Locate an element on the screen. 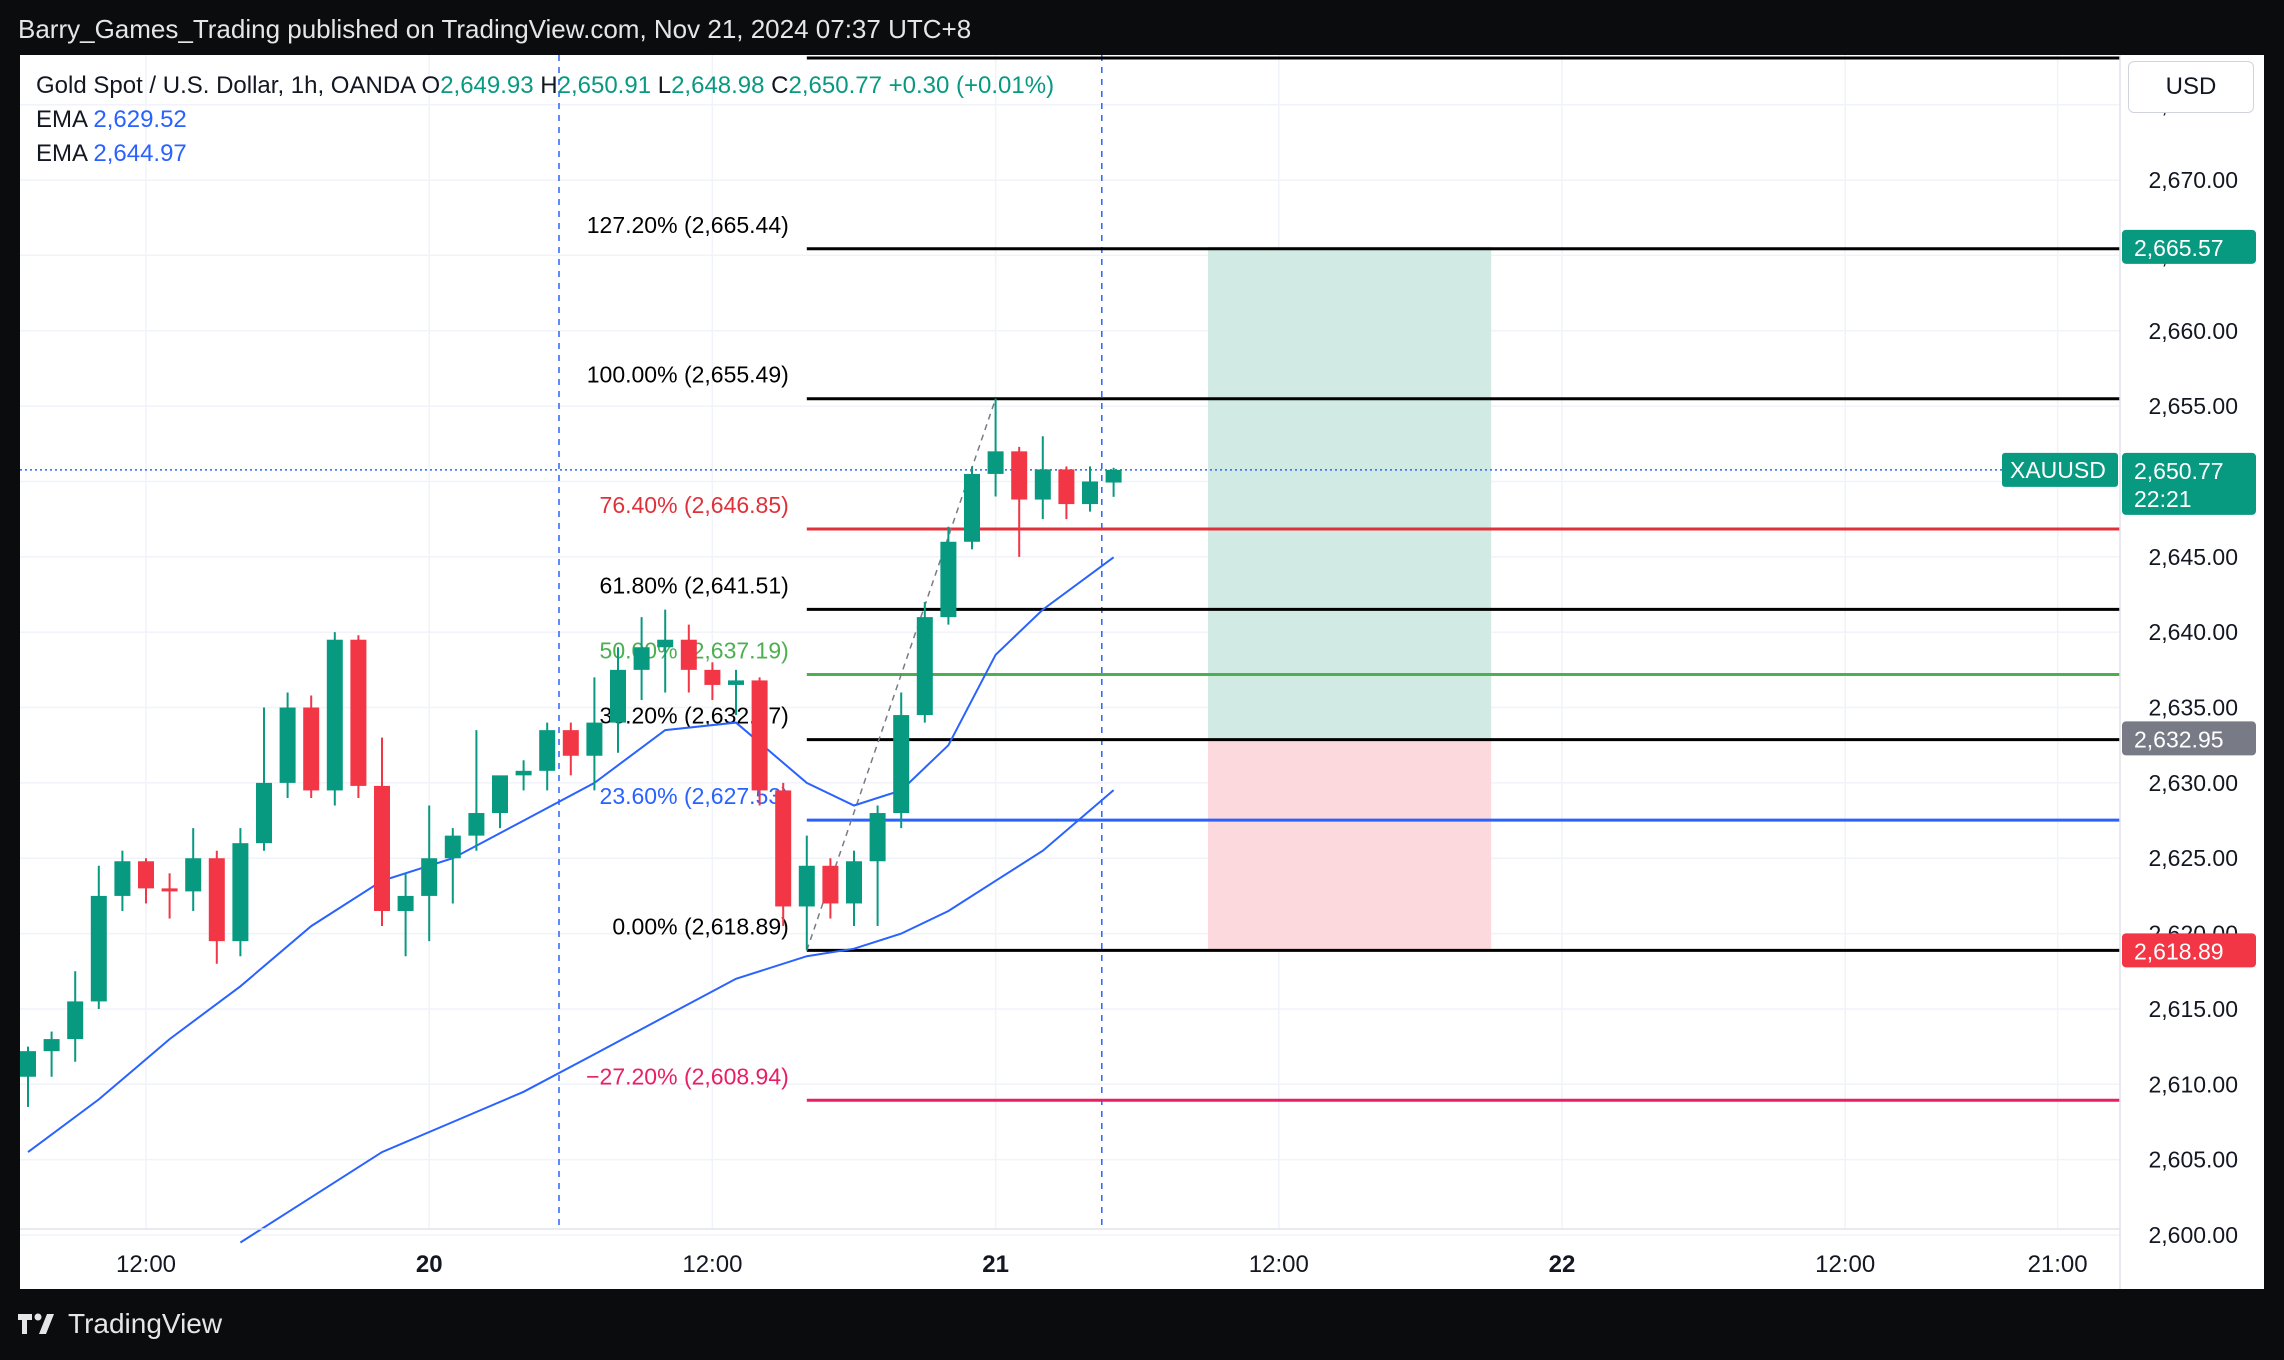  fib-level-label: 127.20% (2,665.44) is located at coordinates (688, 225).